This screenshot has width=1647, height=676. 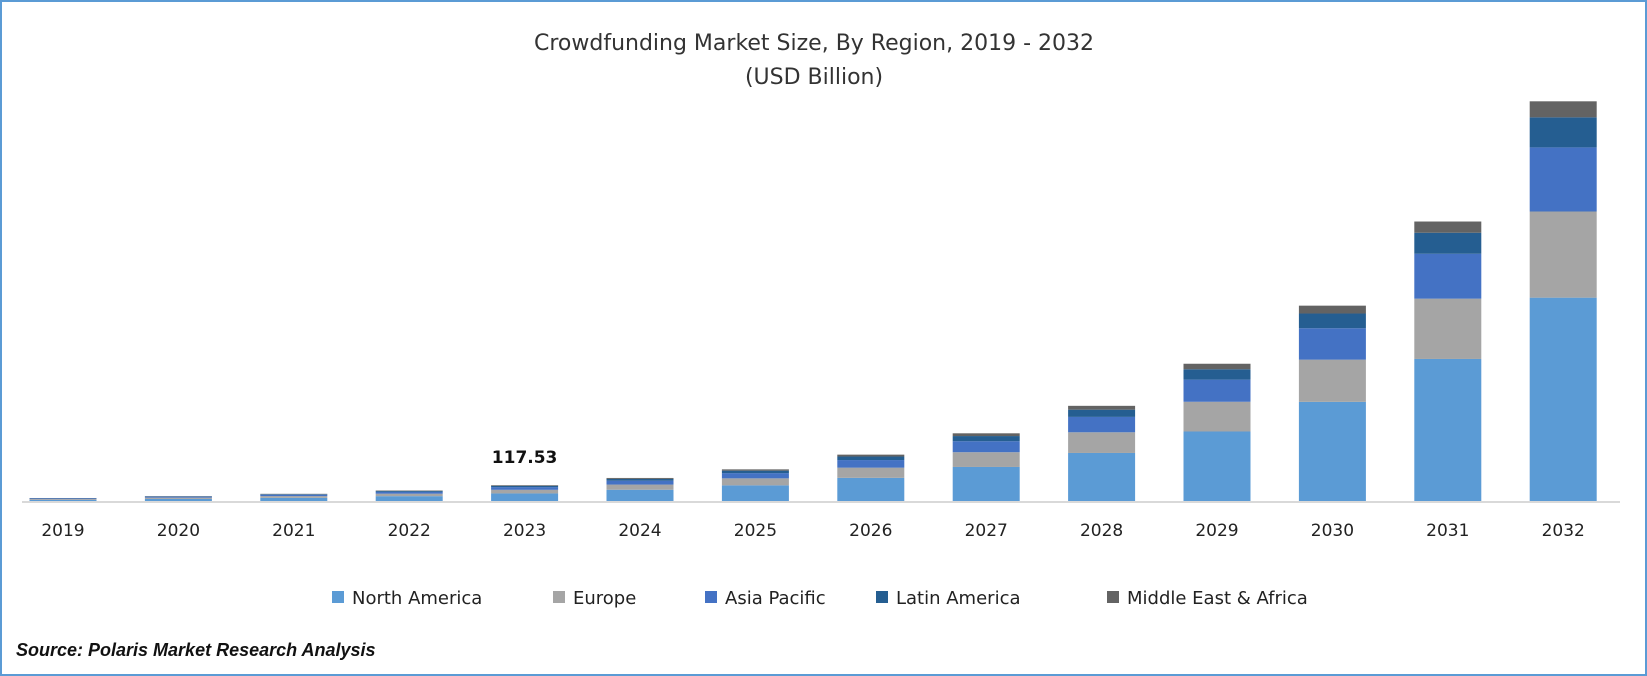 I want to click on x-tick-label: 2023, so click(x=524, y=531).